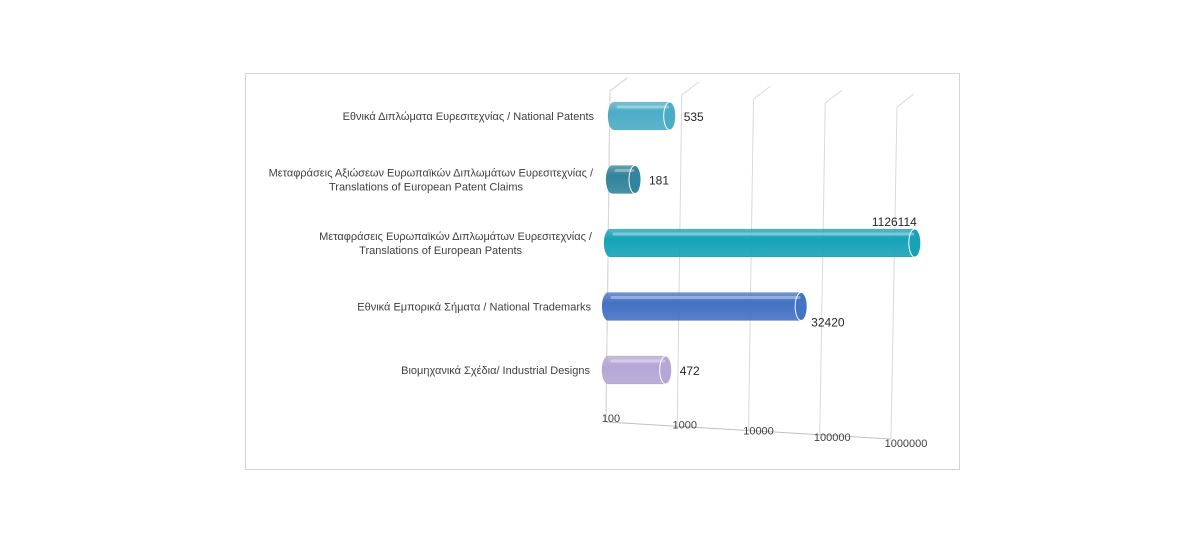 This screenshot has width=1200, height=536. Describe the element at coordinates (832, 438) in the screenshot. I see `tick-label: 100000` at that location.